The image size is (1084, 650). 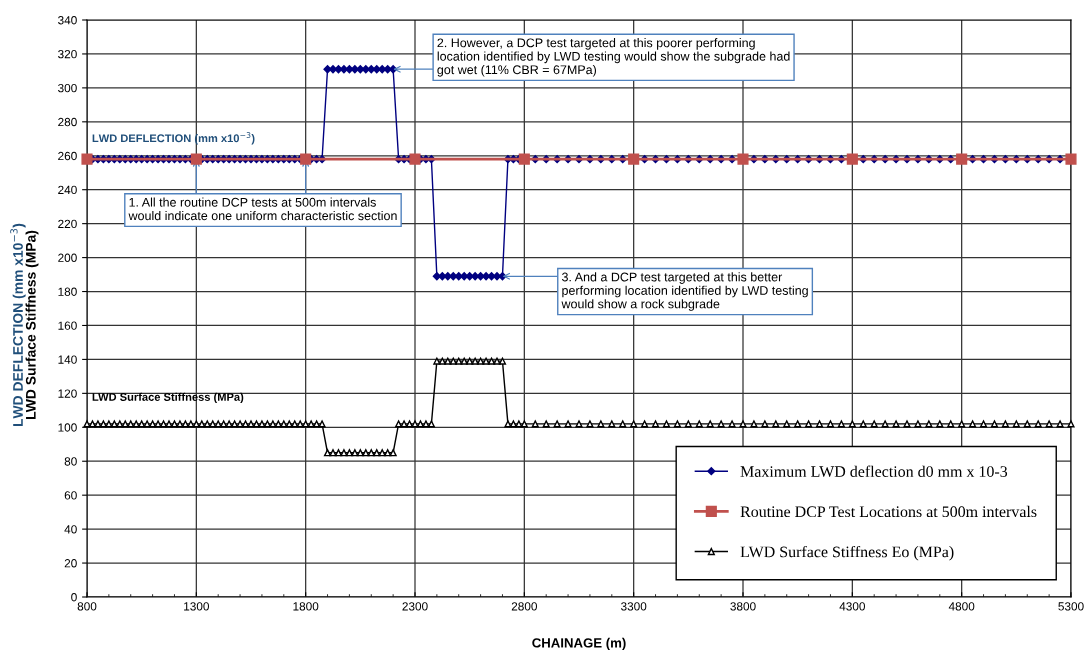 I want to click on x-tick-label: 4300, so click(x=852, y=606).